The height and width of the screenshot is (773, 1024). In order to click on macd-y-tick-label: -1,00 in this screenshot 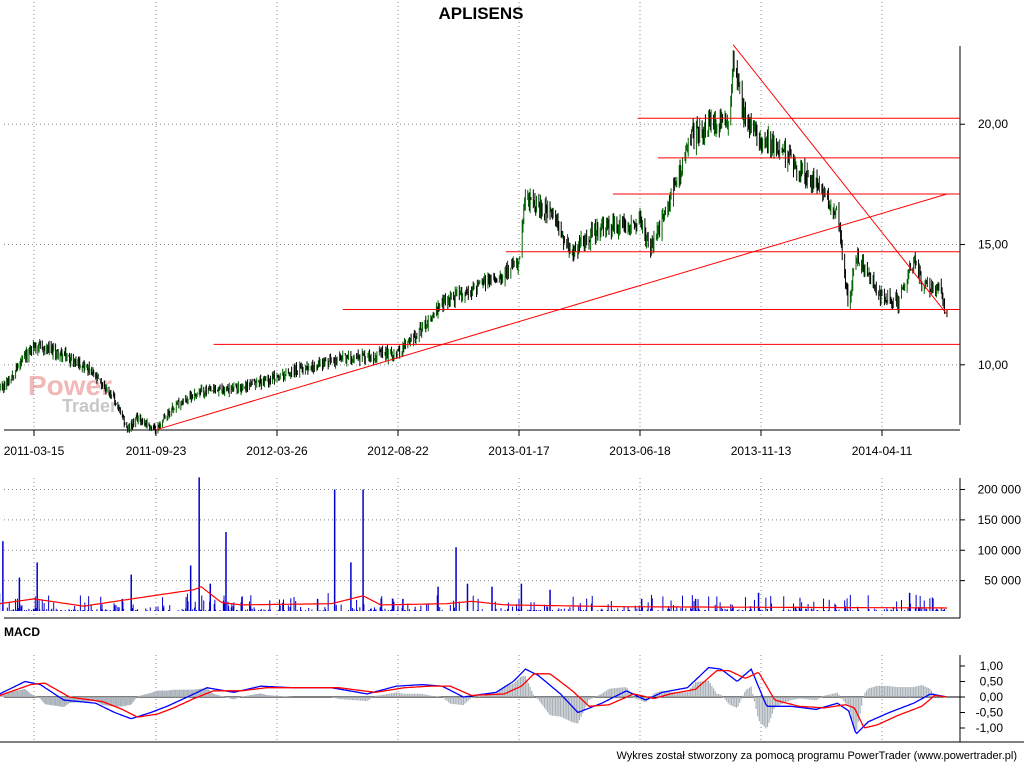, I will do `click(990, 728)`.